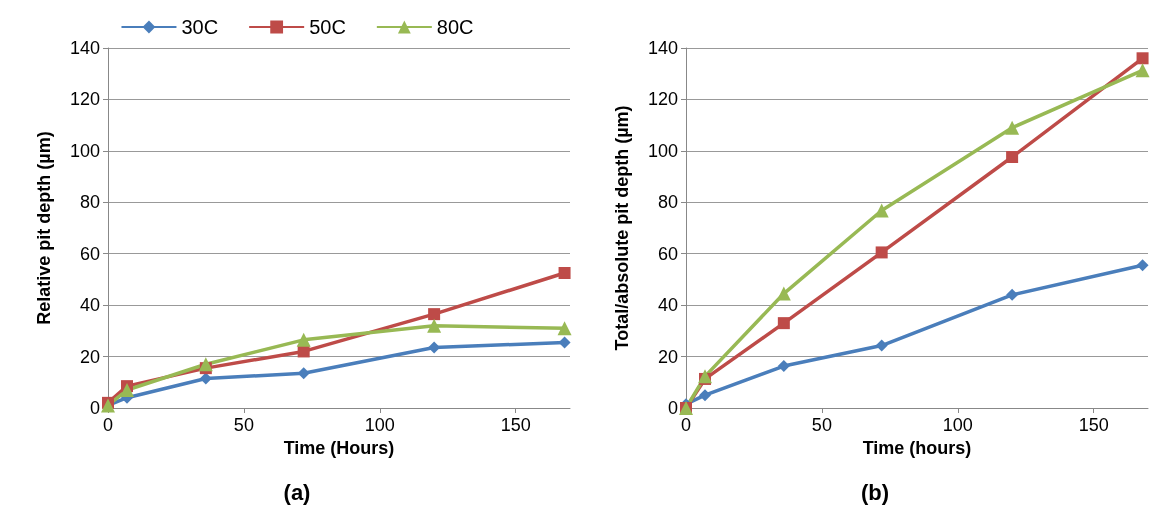 The height and width of the screenshot is (525, 1172). Describe the element at coordinates (339, 447) in the screenshot. I see `x-axis-title: Time (Hours)` at that location.